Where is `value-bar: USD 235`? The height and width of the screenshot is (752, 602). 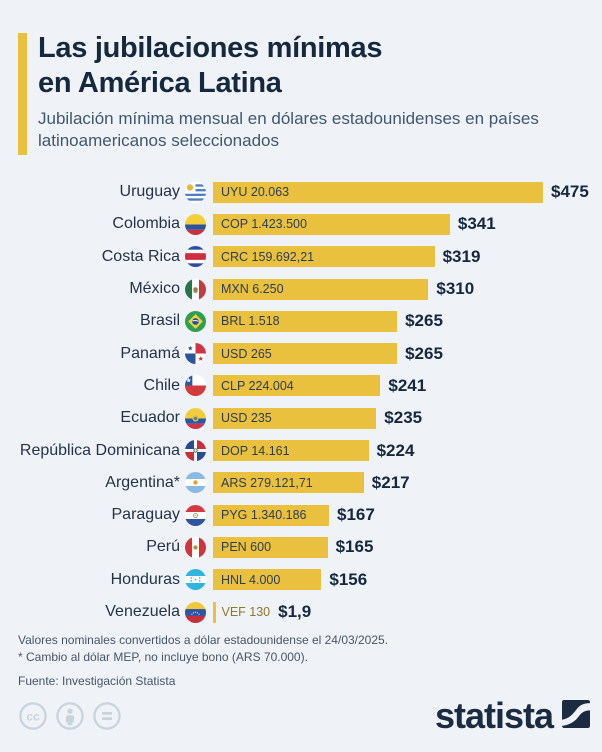 value-bar: USD 235 is located at coordinates (295, 418).